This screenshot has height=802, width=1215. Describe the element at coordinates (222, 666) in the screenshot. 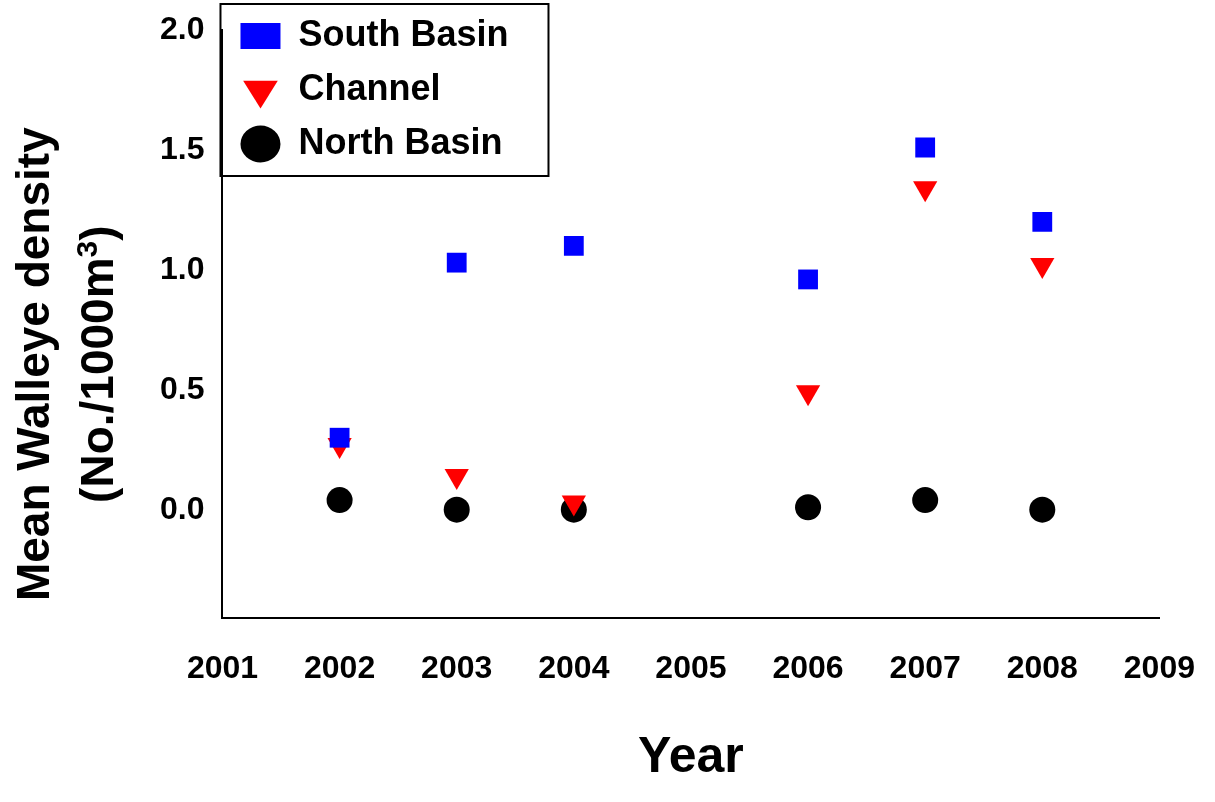

I see `x-tick-label: 2001` at that location.